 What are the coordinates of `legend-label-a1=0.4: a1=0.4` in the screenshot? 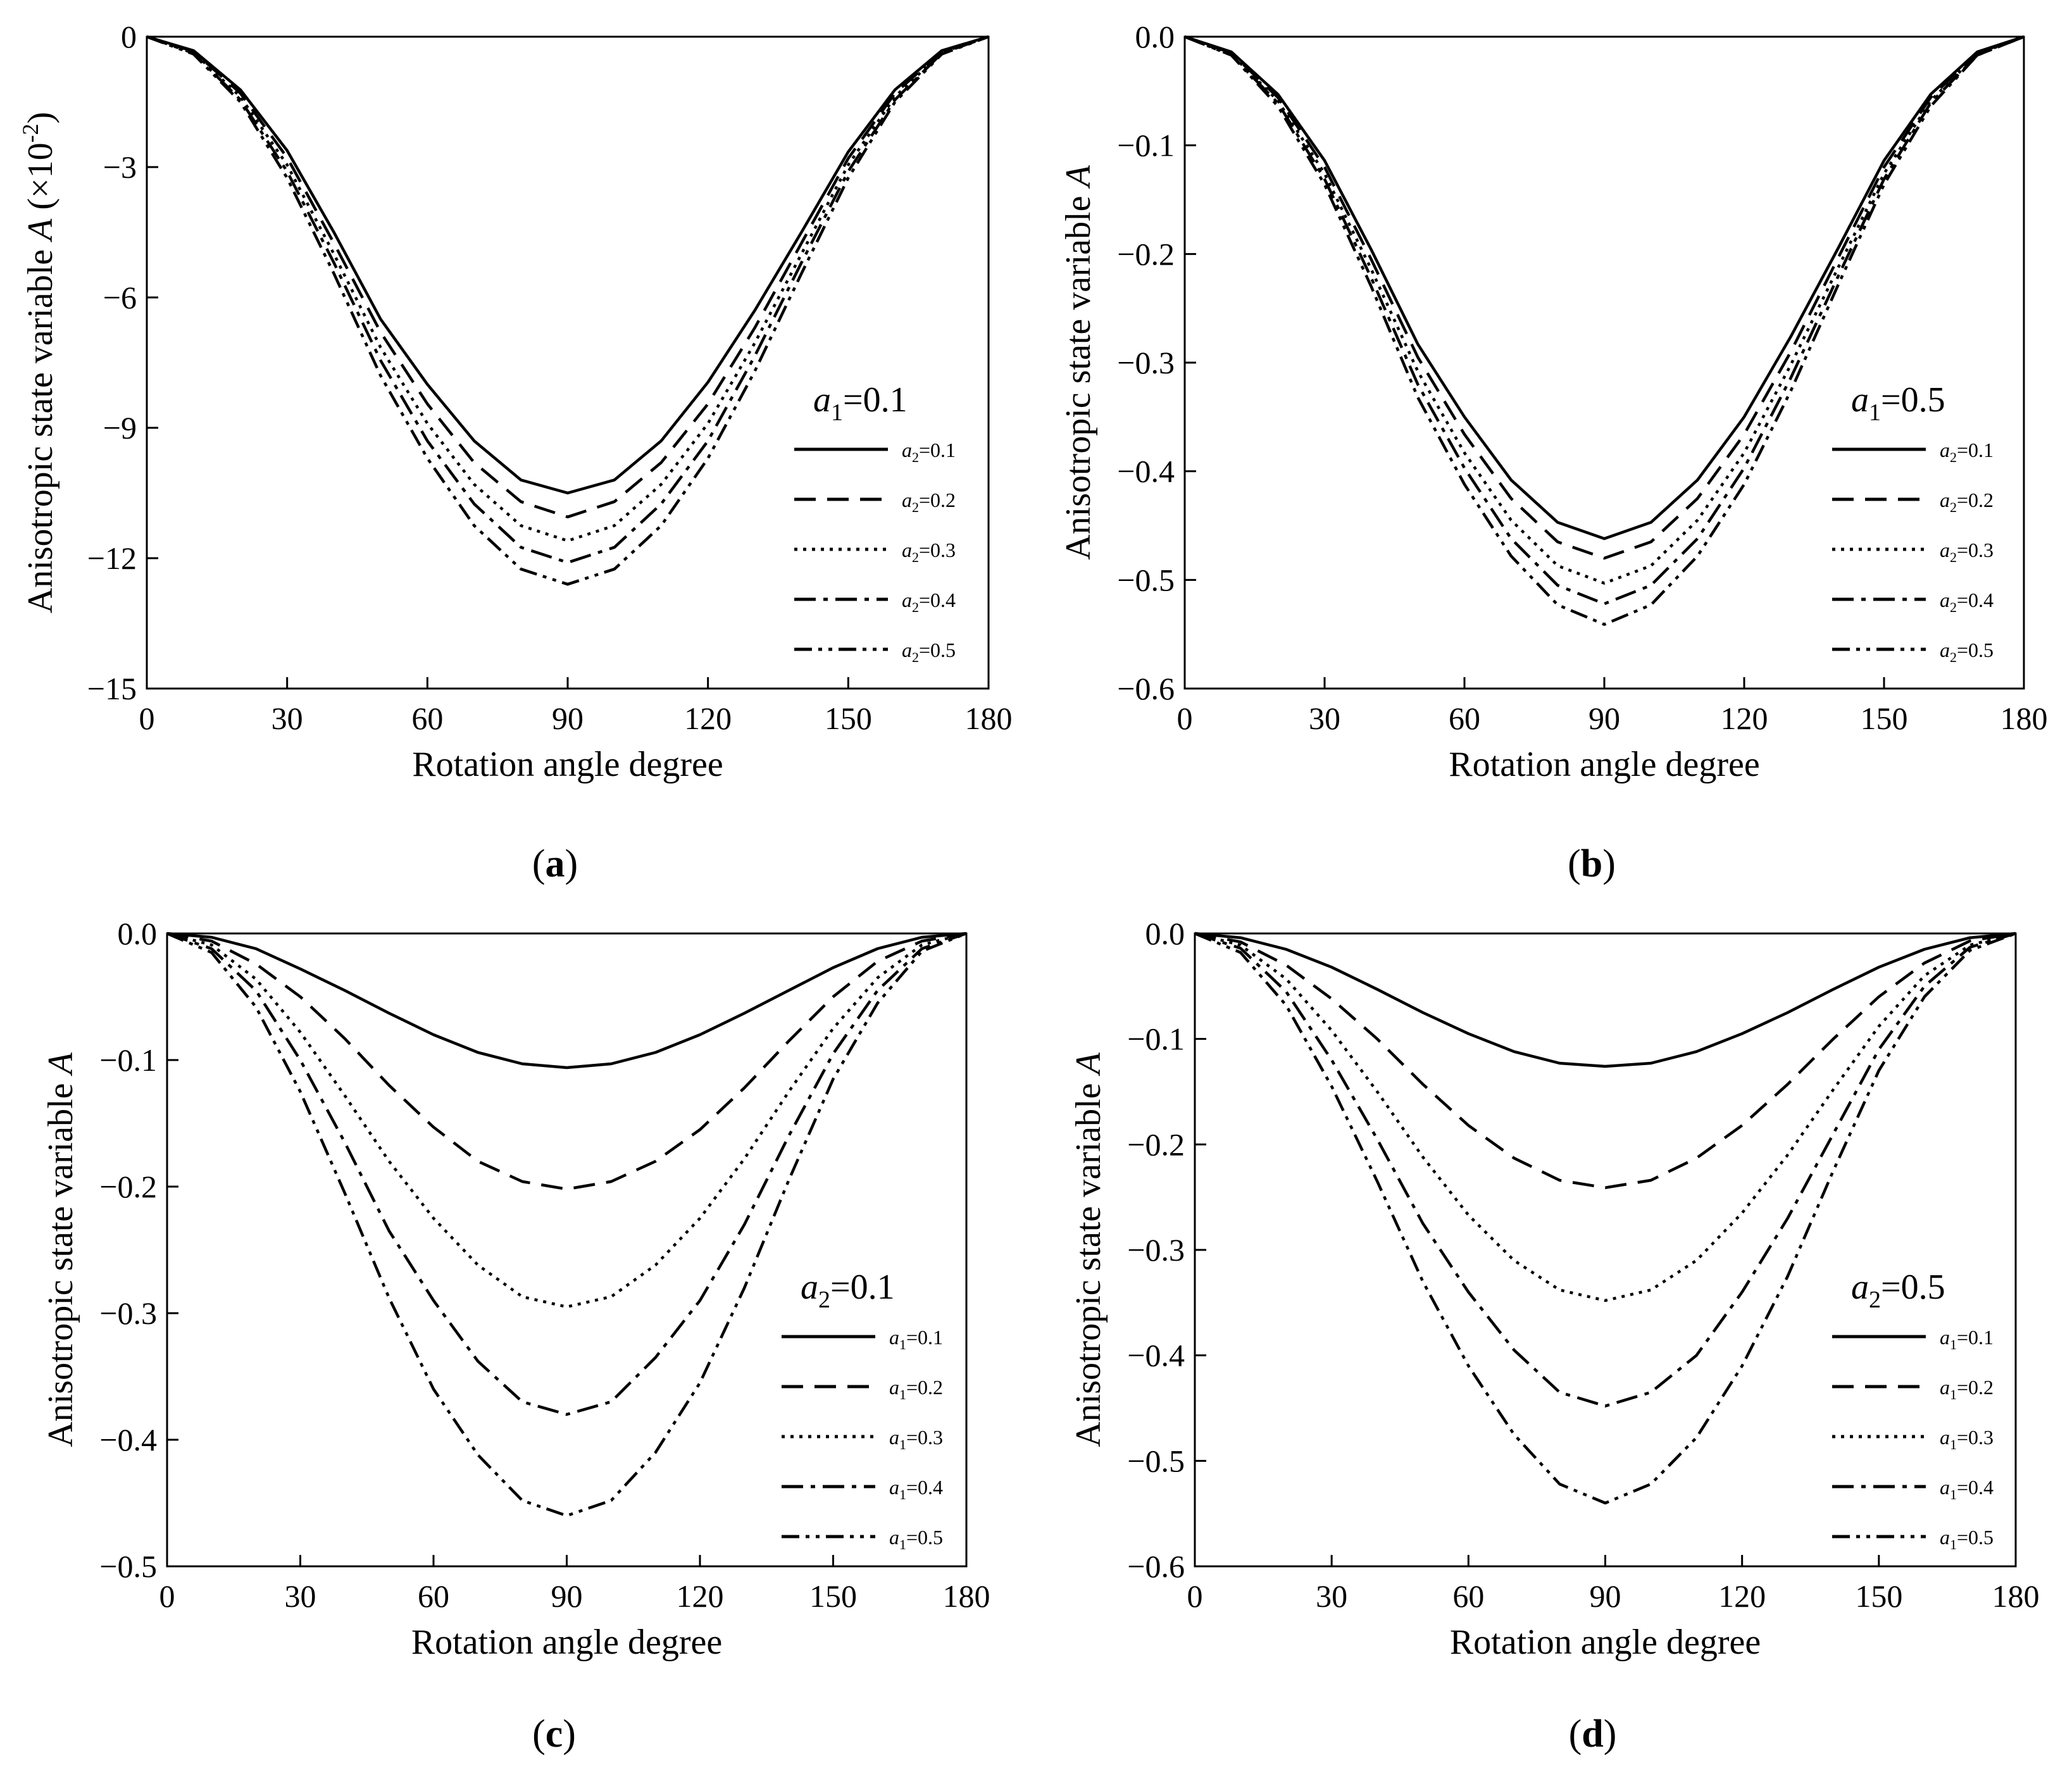 It's located at (916, 1489).